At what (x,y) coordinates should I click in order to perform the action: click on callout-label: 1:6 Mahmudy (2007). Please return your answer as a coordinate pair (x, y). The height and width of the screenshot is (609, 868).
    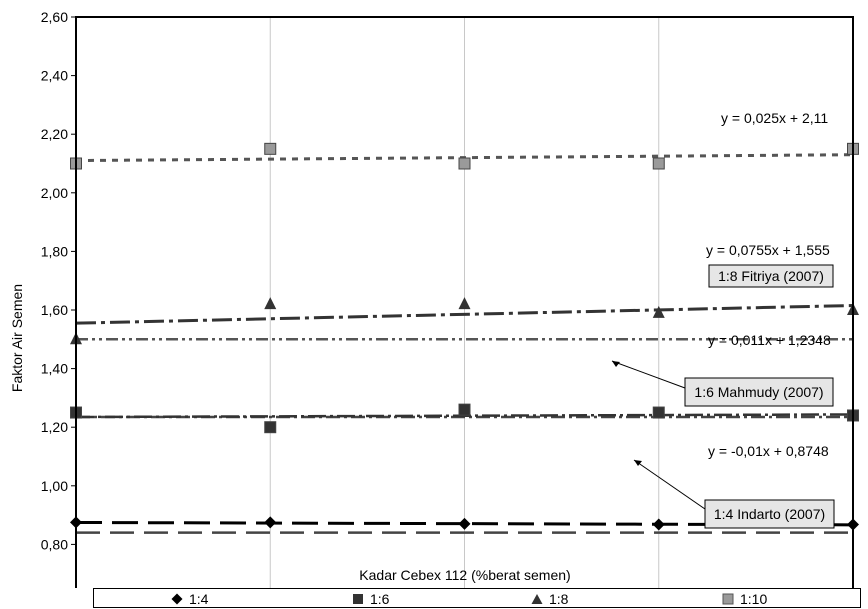
    Looking at the image, I should click on (758, 392).